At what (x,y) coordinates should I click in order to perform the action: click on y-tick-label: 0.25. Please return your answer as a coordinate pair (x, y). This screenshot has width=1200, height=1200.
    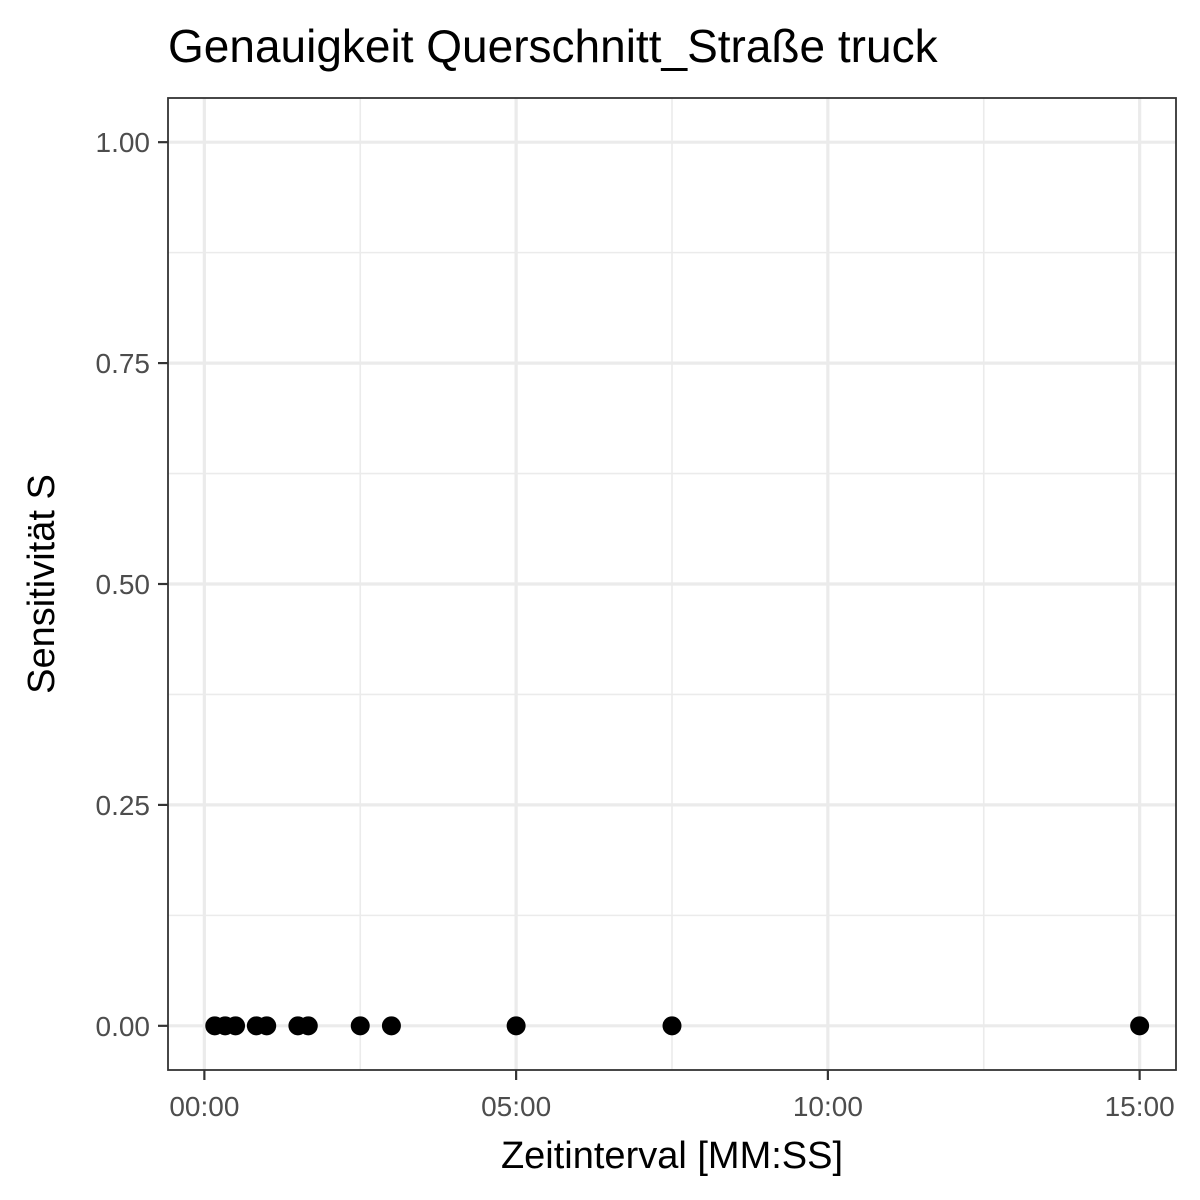
    Looking at the image, I should click on (123, 805).